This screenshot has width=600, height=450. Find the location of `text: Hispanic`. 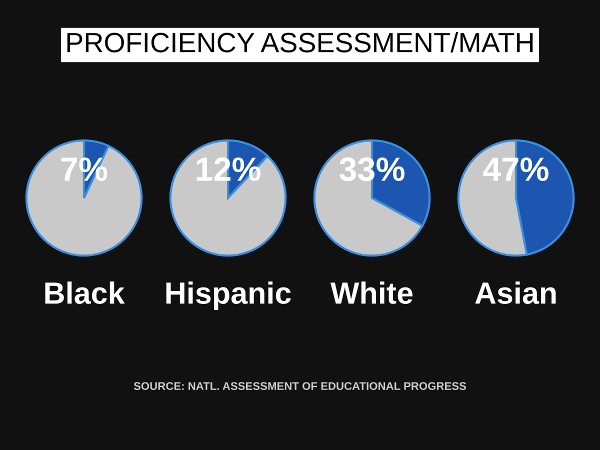

text: Hispanic is located at coordinates (228, 296).